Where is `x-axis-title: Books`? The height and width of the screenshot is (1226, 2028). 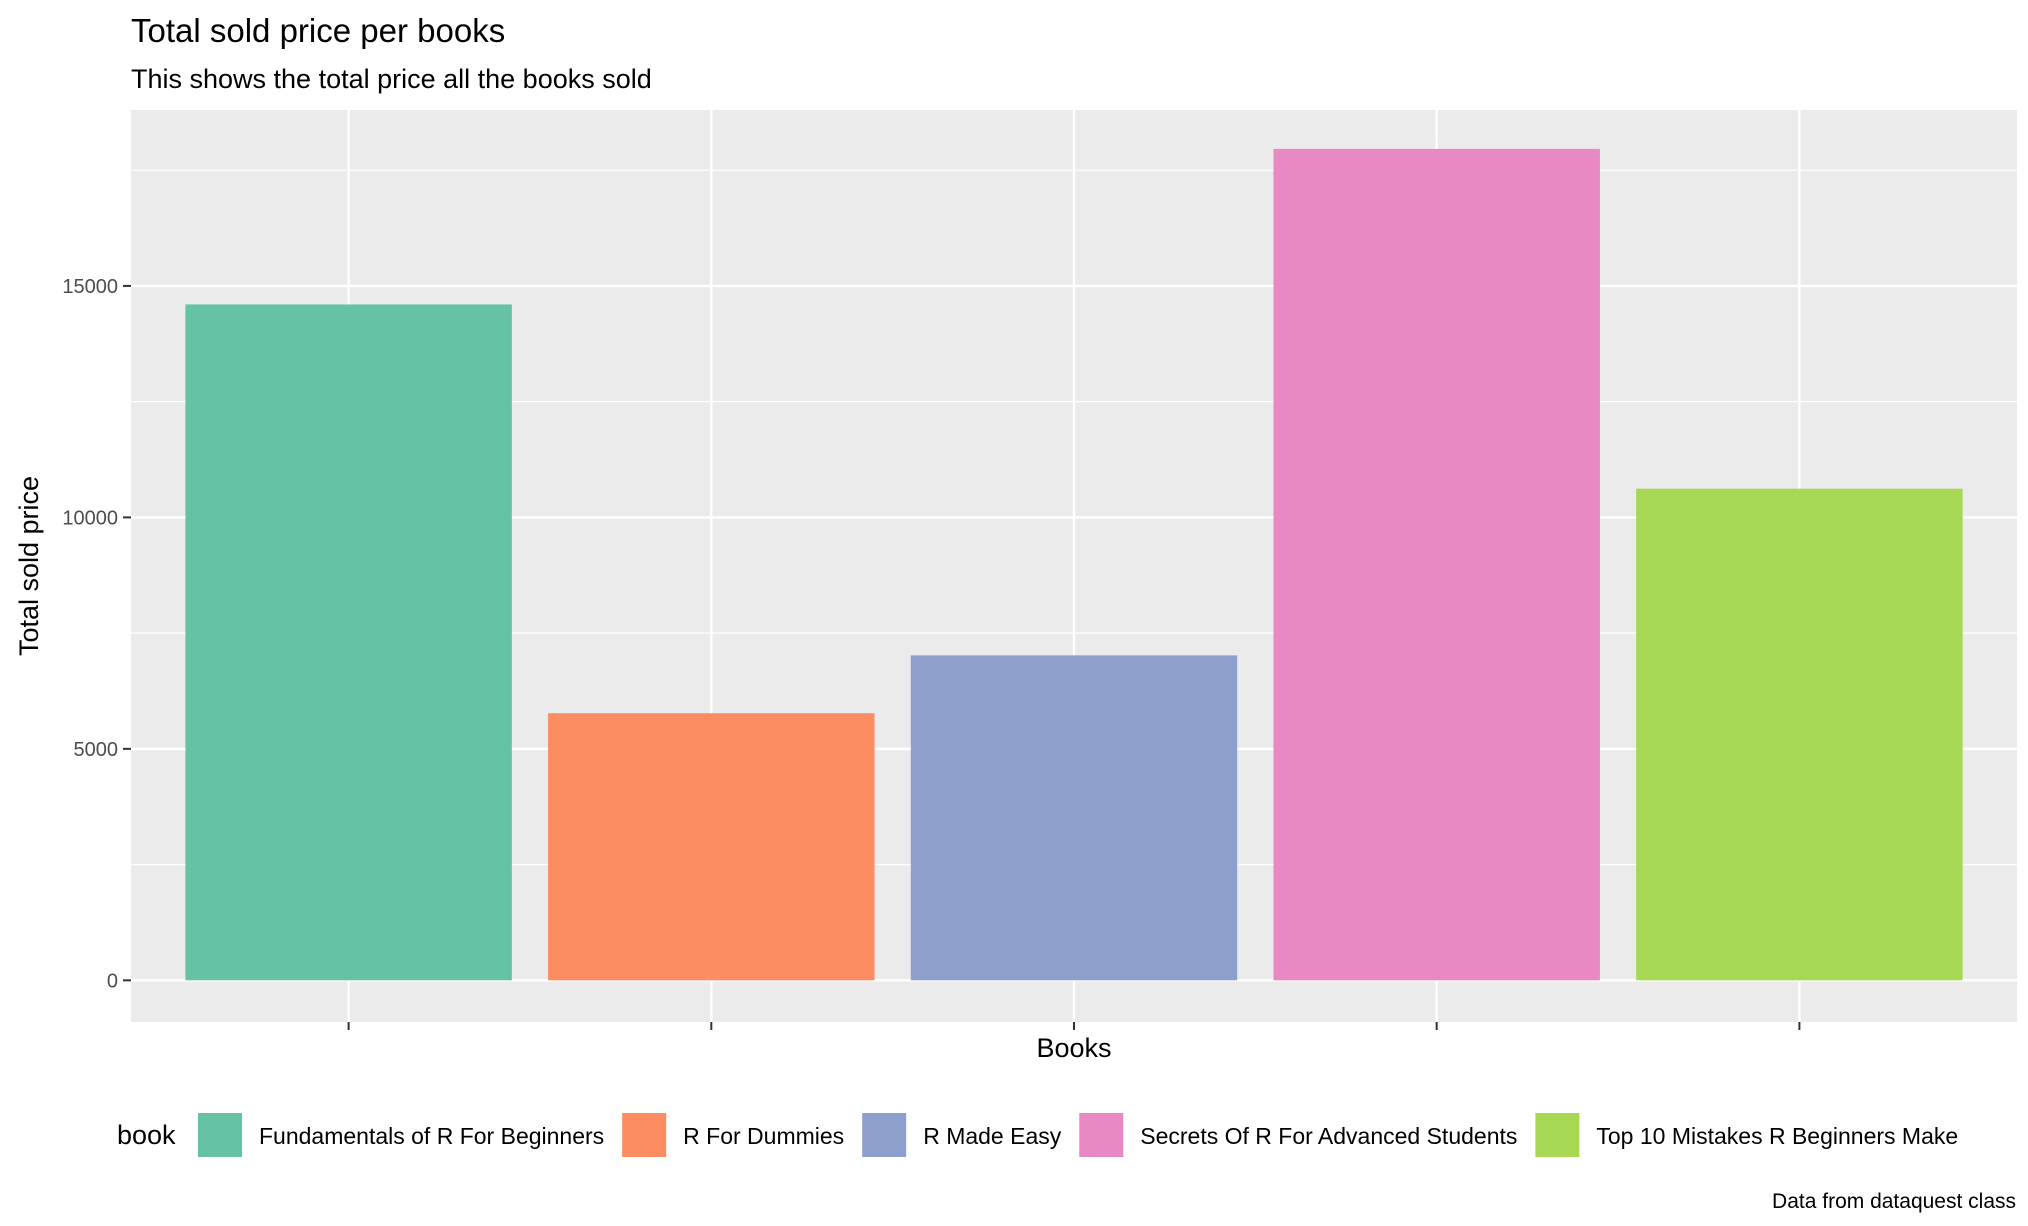 x-axis-title: Books is located at coordinates (1073, 1048).